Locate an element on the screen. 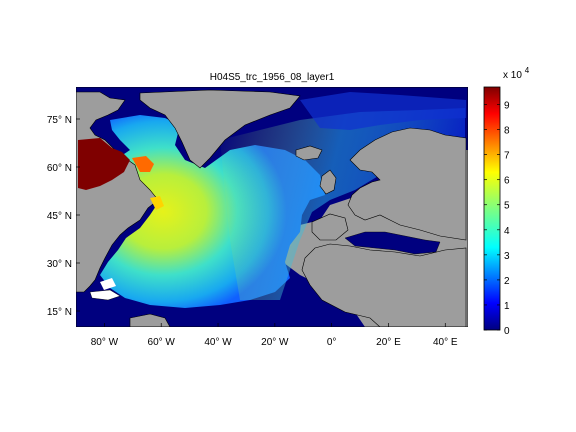  colorbar-tick-label: 4 is located at coordinates (507, 231).